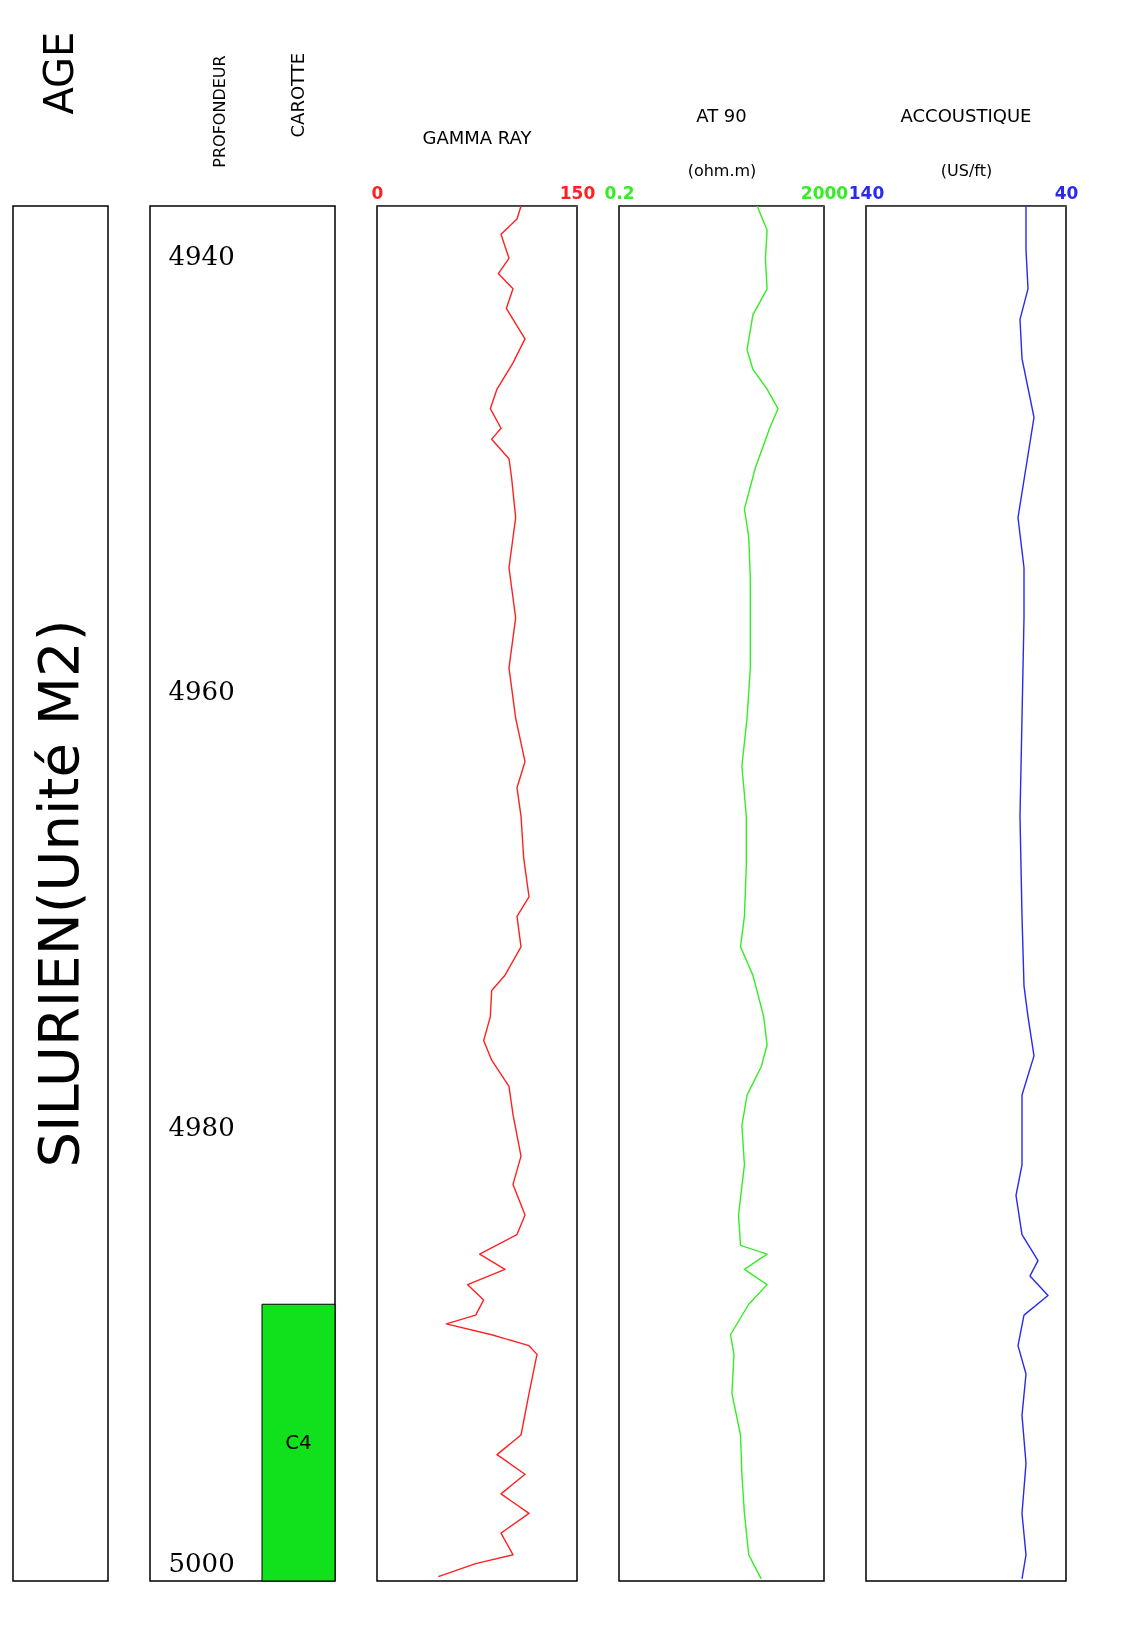 The width and height of the screenshot is (1121, 1633). I want to click on x-axis-title: (ohm.m), so click(722, 170).